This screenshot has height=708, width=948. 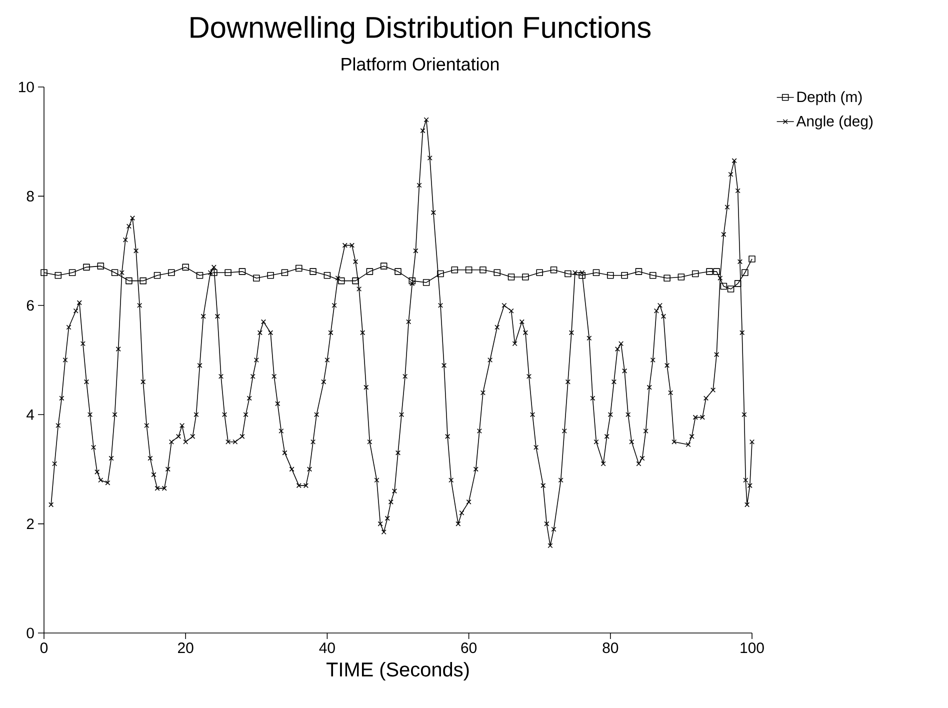 I want to click on chart-subtitle: Platform Orientation, so click(x=420, y=64).